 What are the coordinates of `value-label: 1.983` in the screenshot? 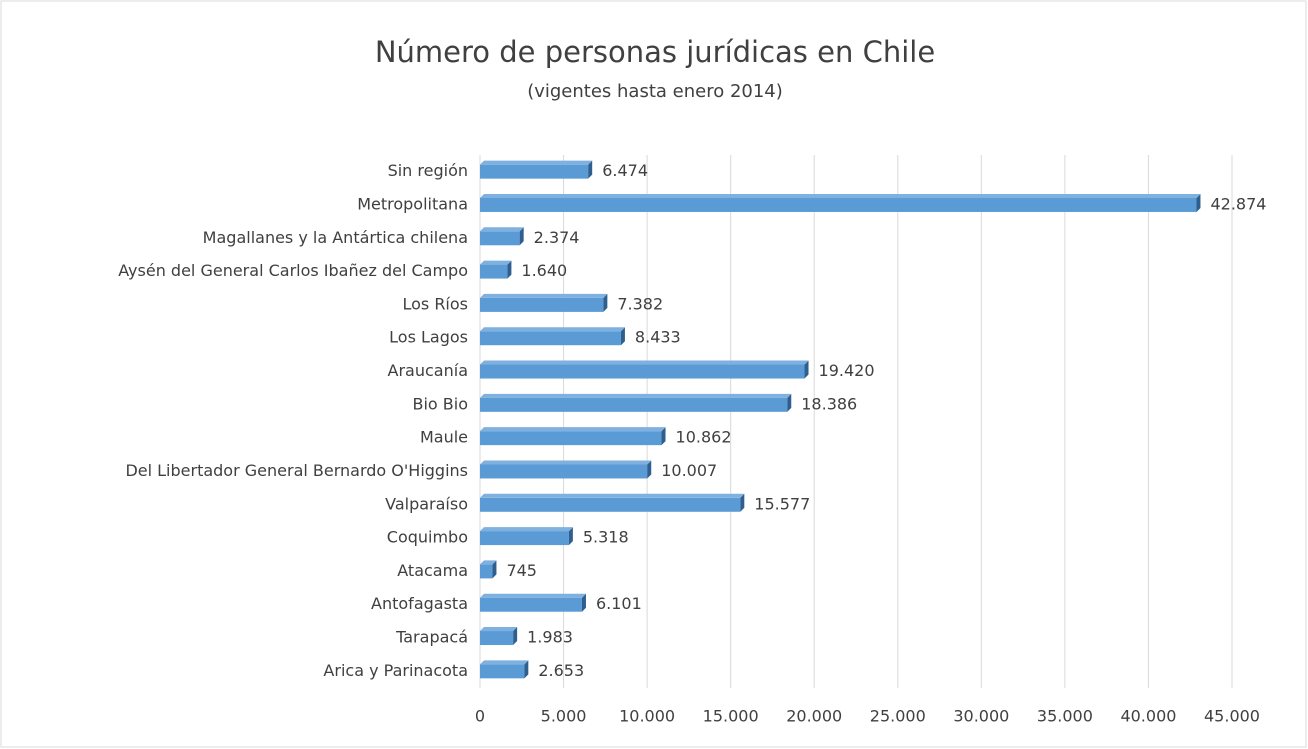 It's located at (550, 637).